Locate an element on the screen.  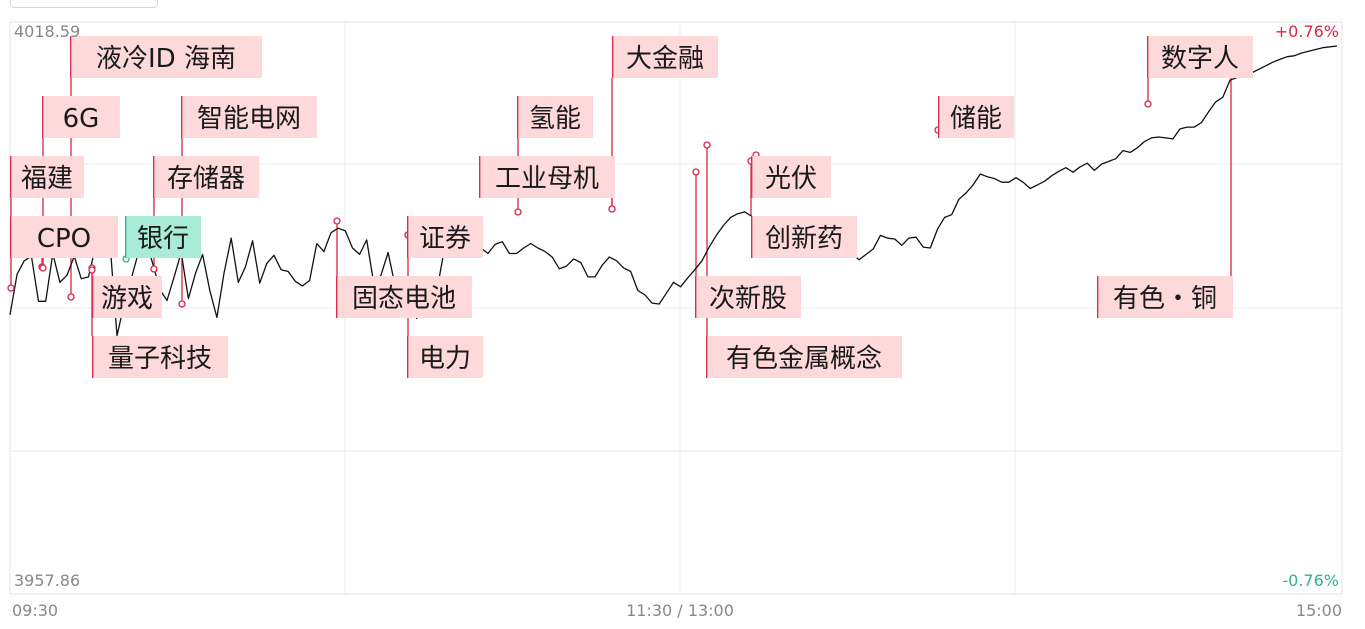
sector-tag-label: 游戏 is located at coordinates (127, 299).